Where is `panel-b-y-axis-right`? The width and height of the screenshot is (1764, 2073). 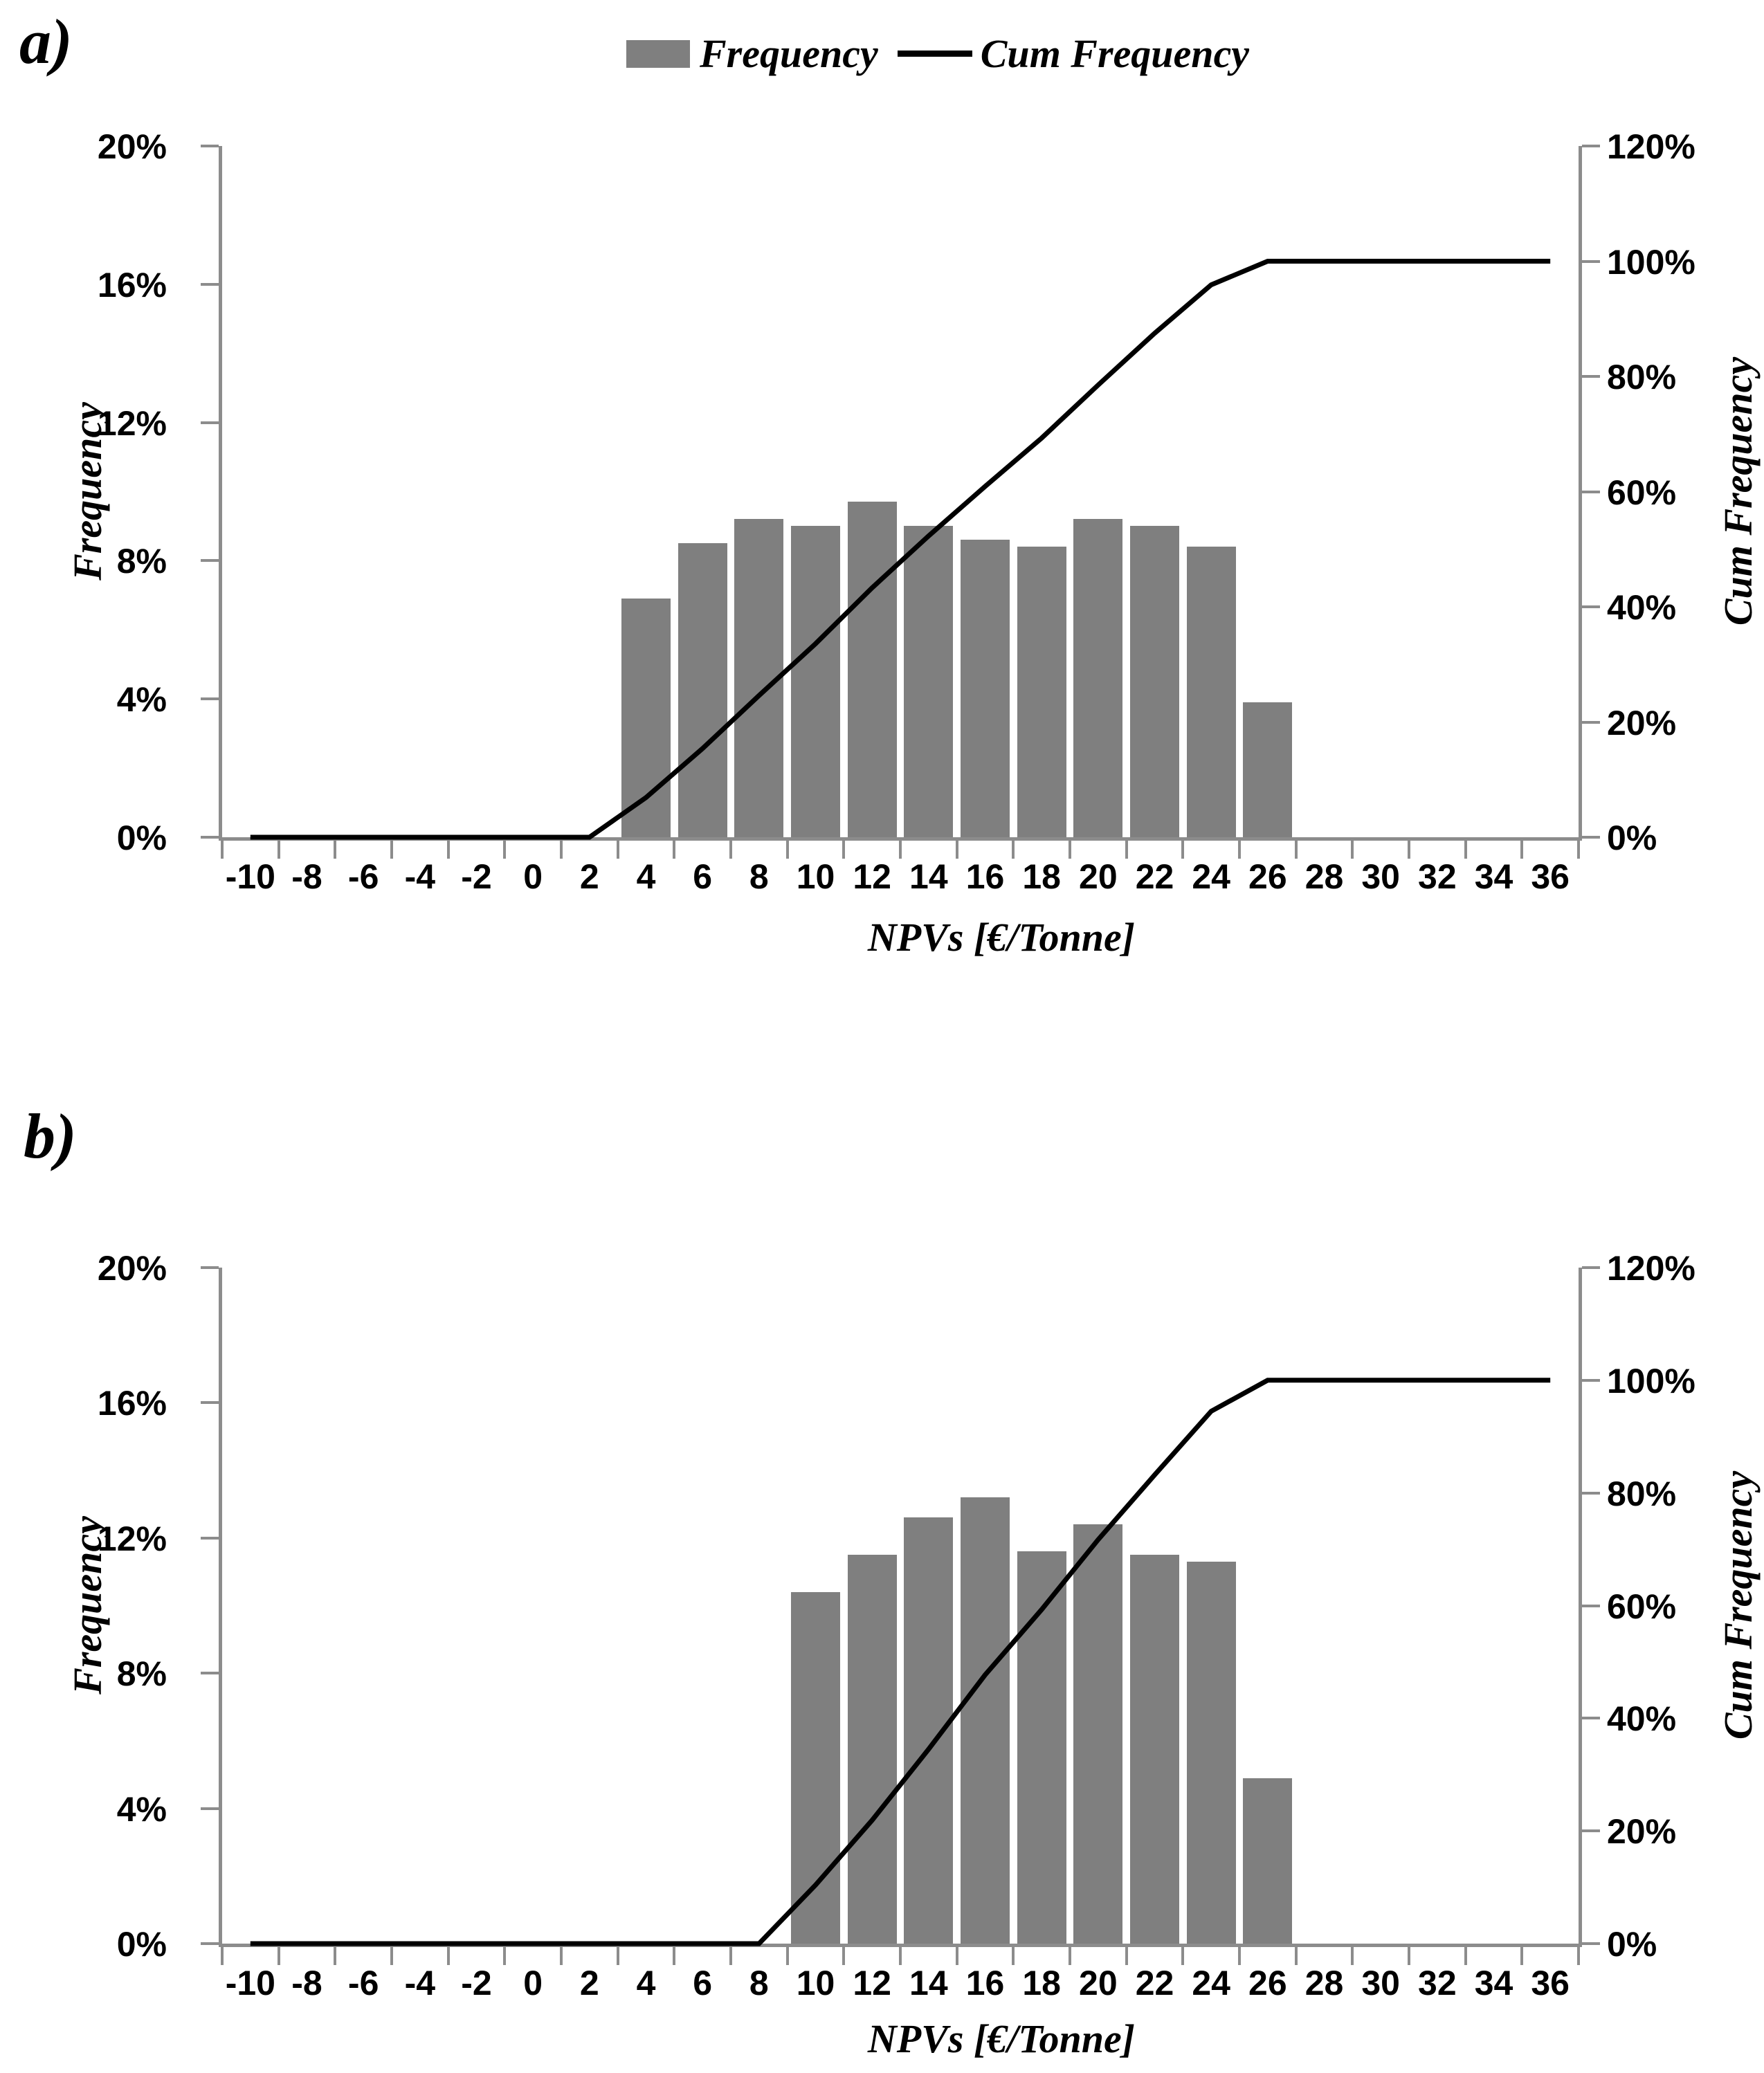
panel-b-y-axis-right is located at coordinates (1581, 1607).